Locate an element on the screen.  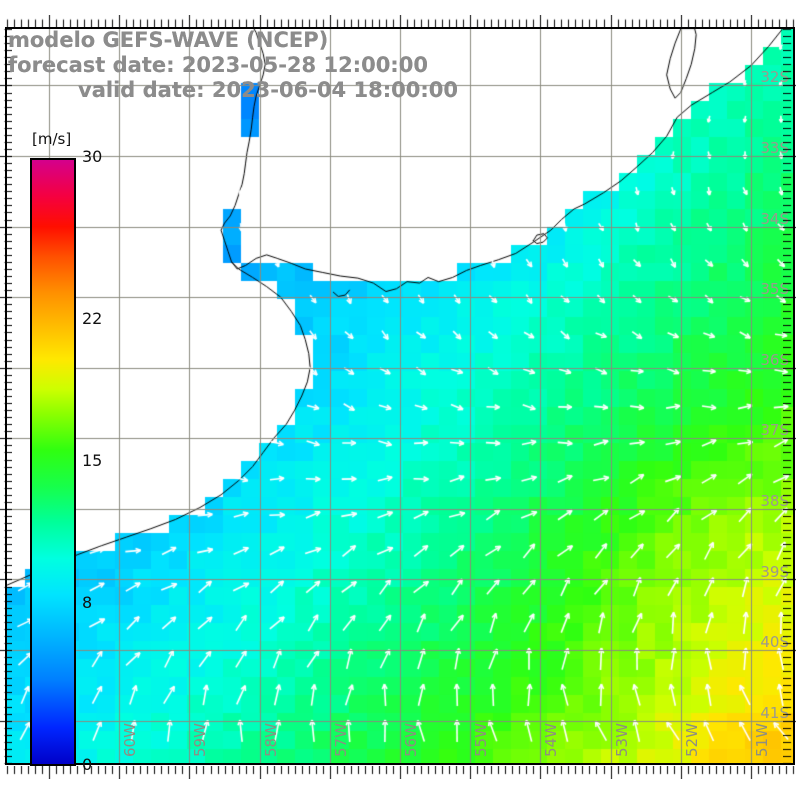
valid-date-title: valid date: 2023-06-04 18:00:00 is located at coordinates (268, 90).